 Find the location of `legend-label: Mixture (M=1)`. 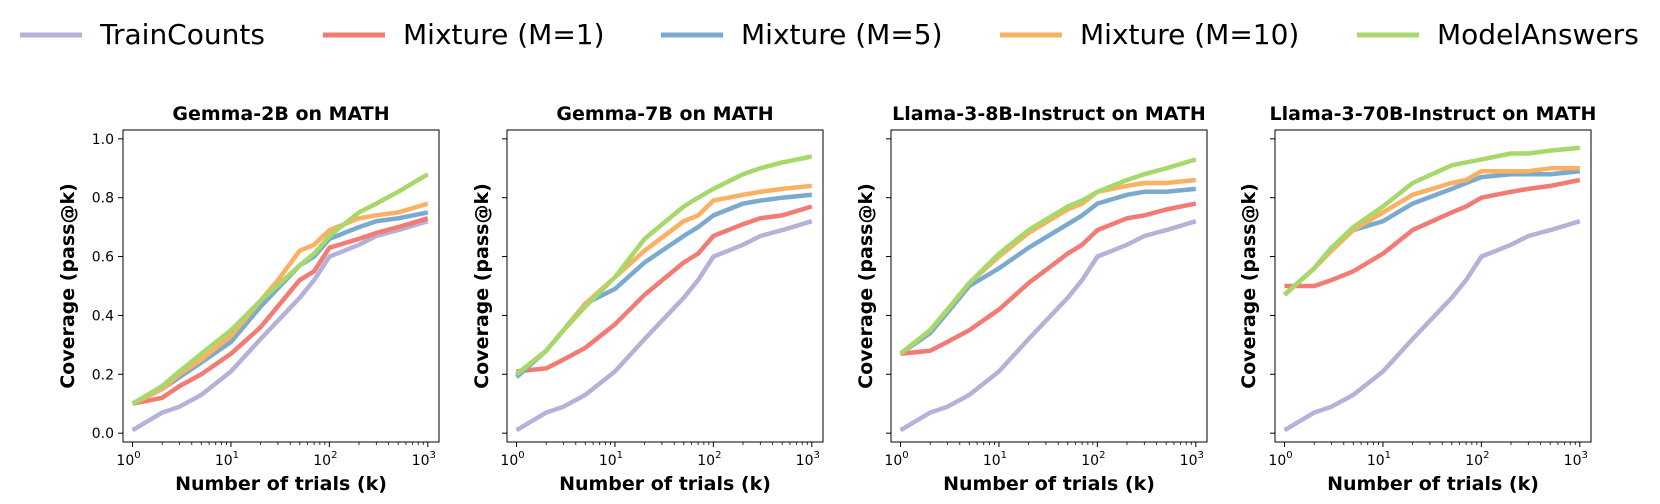

legend-label: Mixture (M=1) is located at coordinates (504, 34).